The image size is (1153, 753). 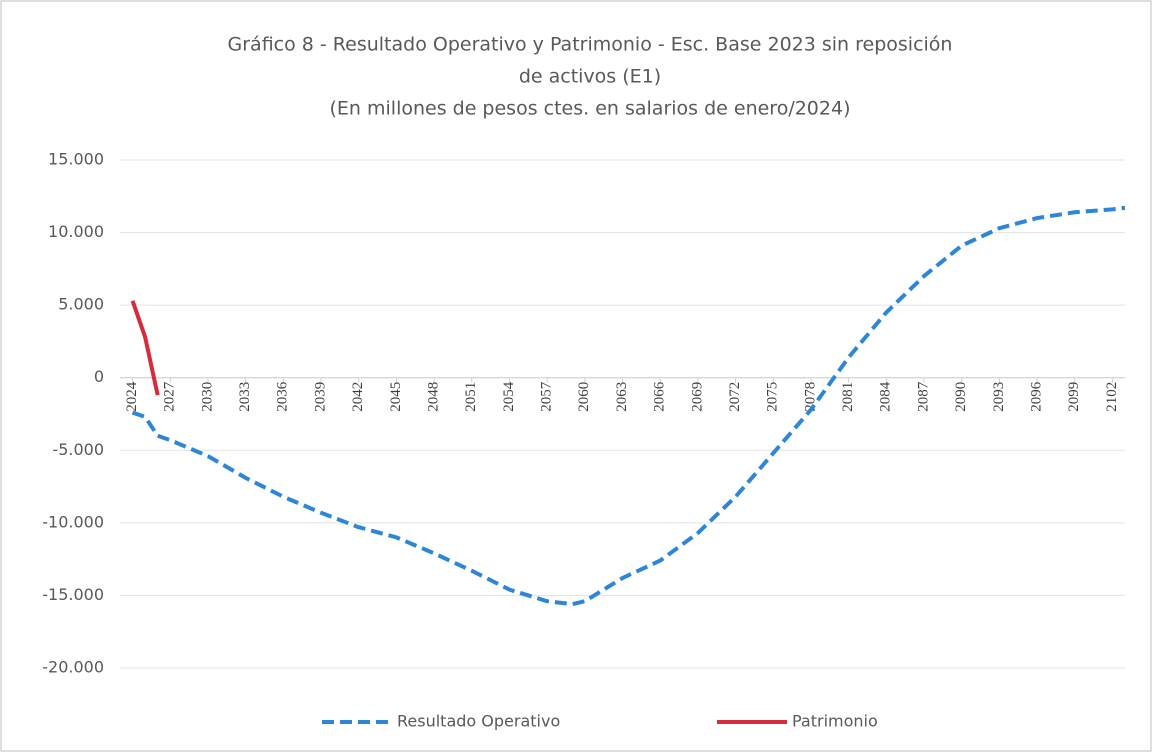 I want to click on x-tick-label: 2078, so click(x=810, y=397).